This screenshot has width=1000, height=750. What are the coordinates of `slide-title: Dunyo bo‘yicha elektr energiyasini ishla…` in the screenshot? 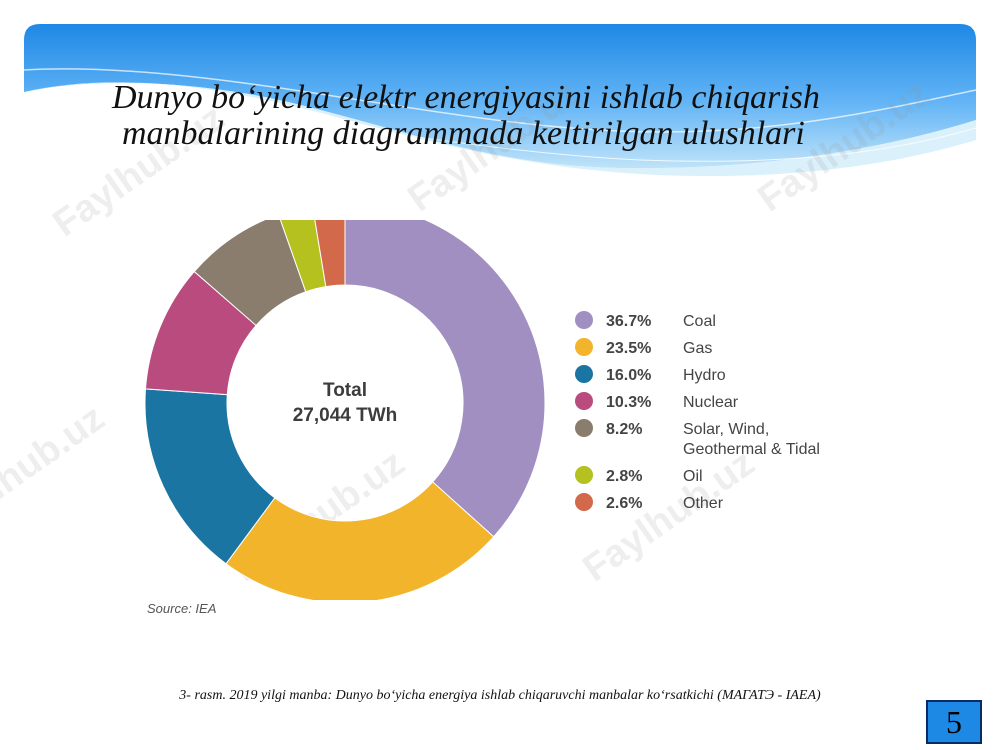 It's located at (522, 116).